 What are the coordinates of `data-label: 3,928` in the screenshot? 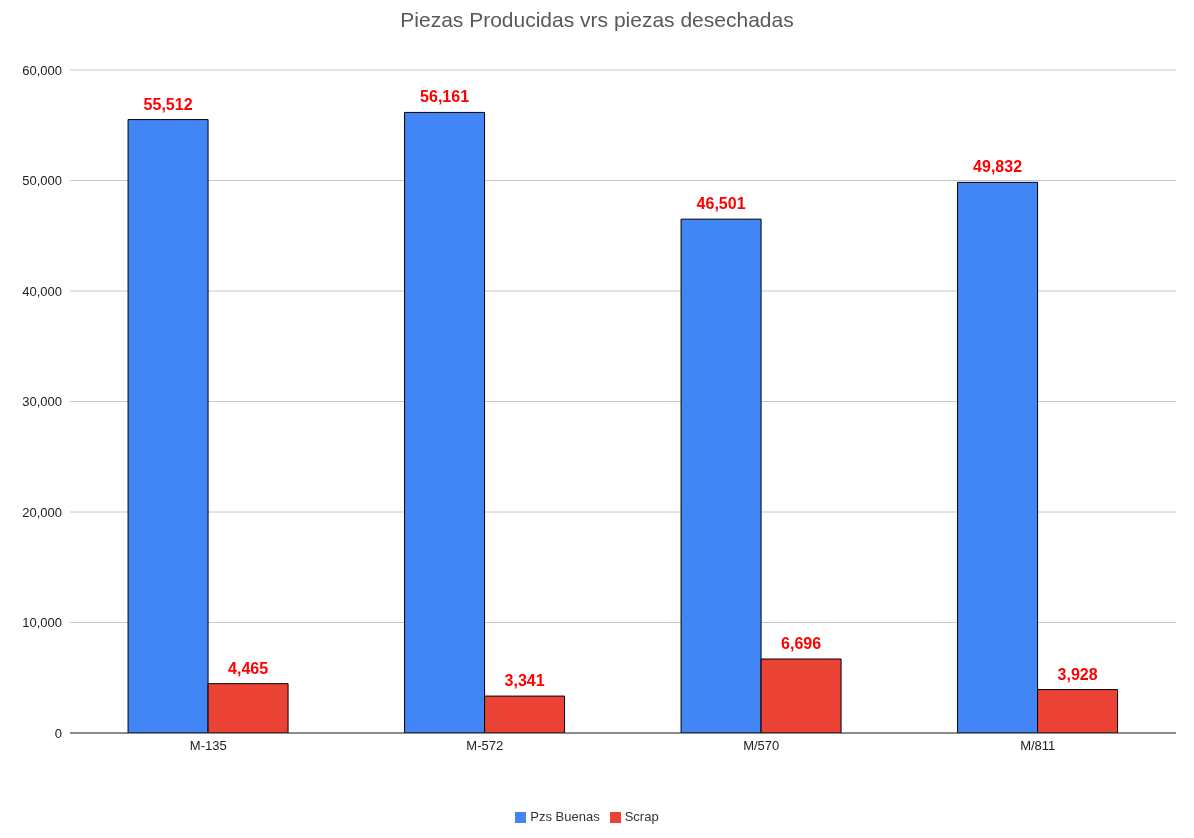 It's located at (1077, 674).